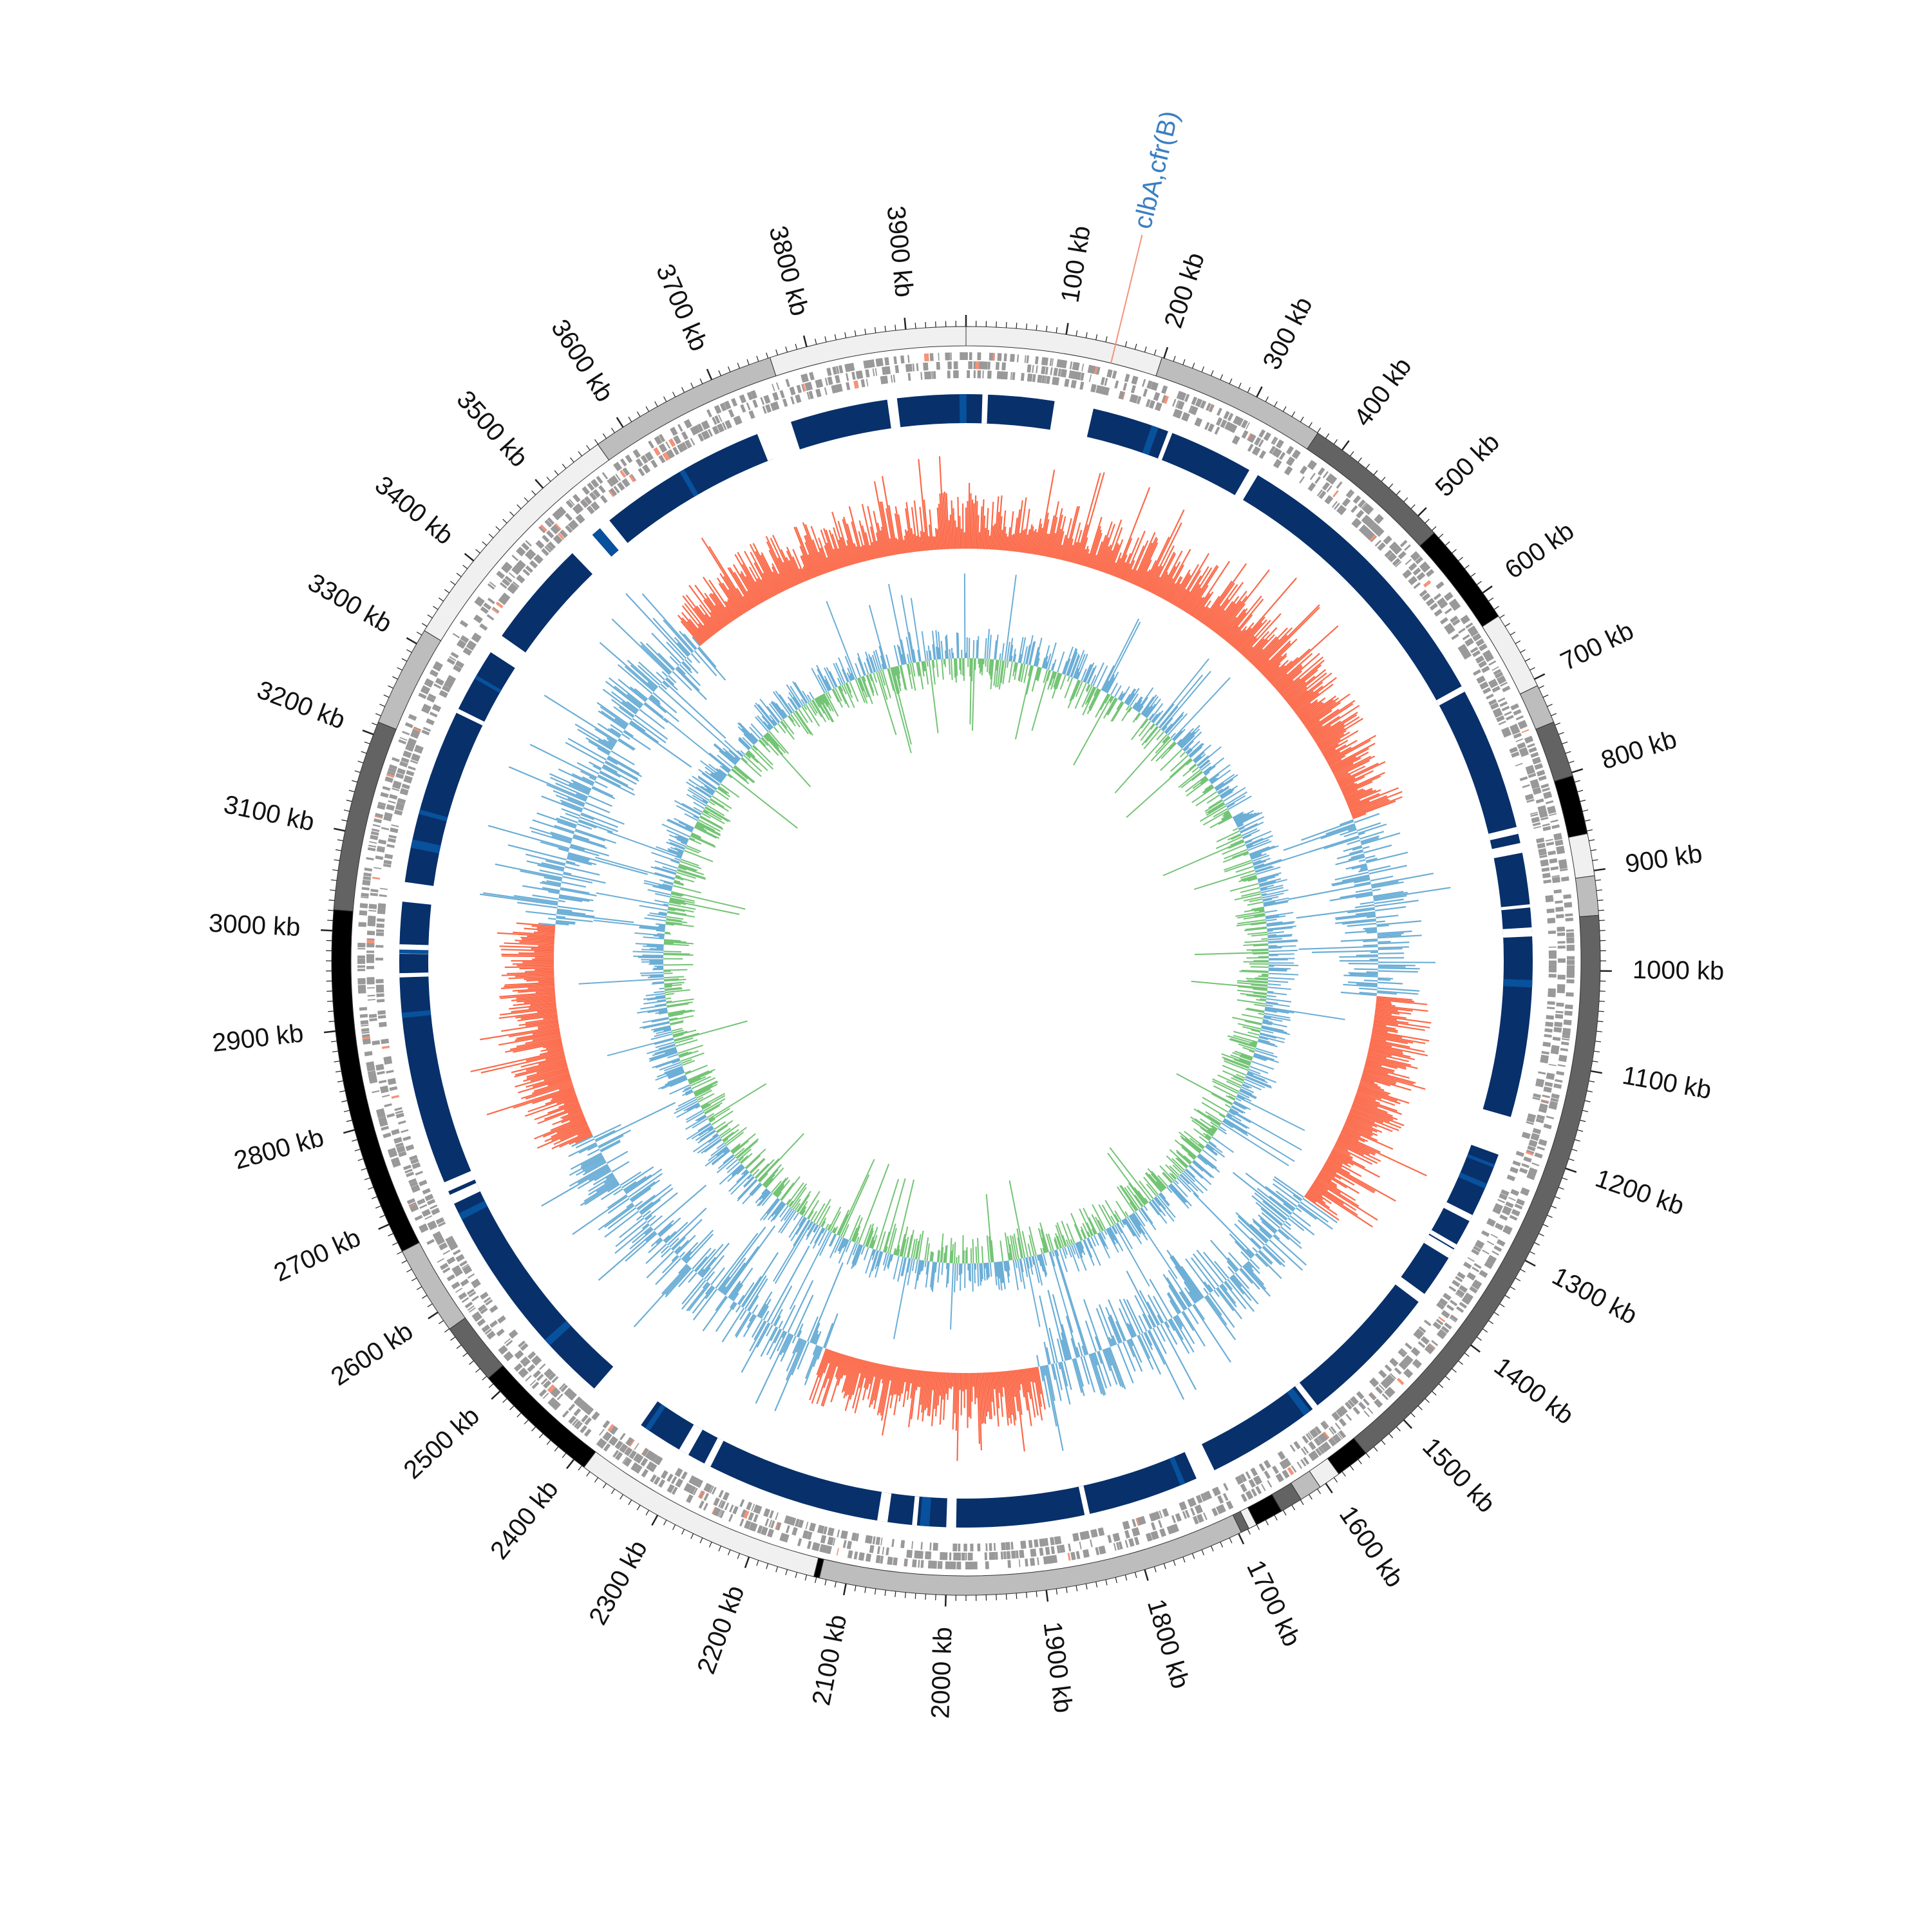 This screenshot has height=1932, width=1932. Describe the element at coordinates (1481, 1161) in the screenshot. I see `blast-variation` at that location.